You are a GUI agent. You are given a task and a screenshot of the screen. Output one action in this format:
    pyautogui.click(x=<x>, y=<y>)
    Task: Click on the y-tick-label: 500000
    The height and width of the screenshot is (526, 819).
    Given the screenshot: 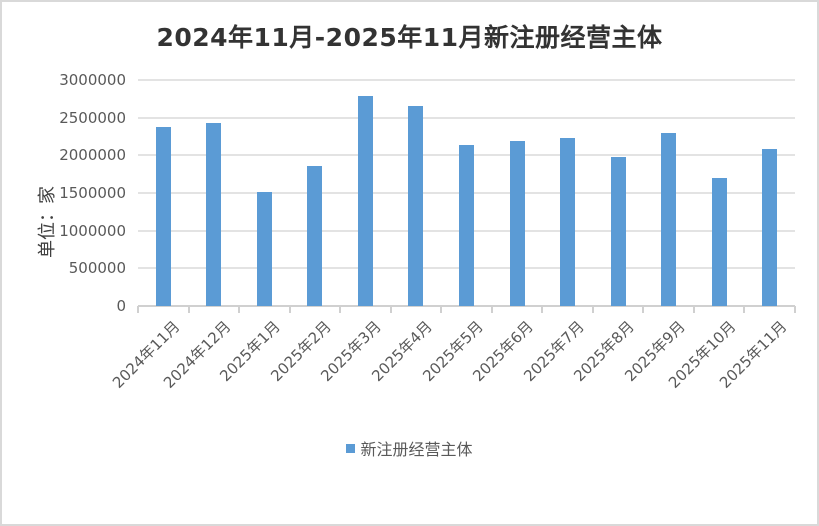 What is the action you would take?
    pyautogui.click(x=97, y=268)
    